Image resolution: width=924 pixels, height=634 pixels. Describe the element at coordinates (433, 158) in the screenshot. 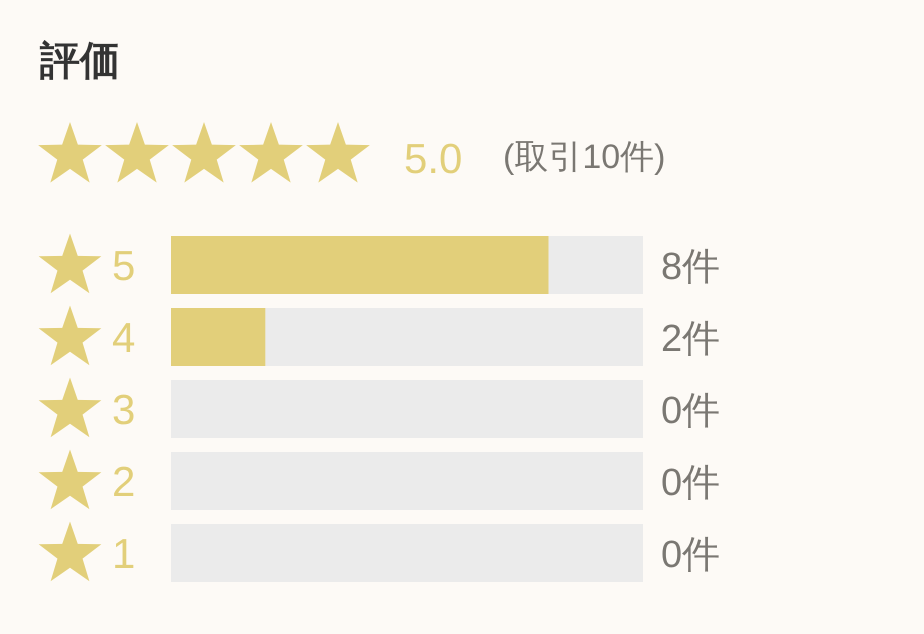

I see `subtitle: 5.0` at that location.